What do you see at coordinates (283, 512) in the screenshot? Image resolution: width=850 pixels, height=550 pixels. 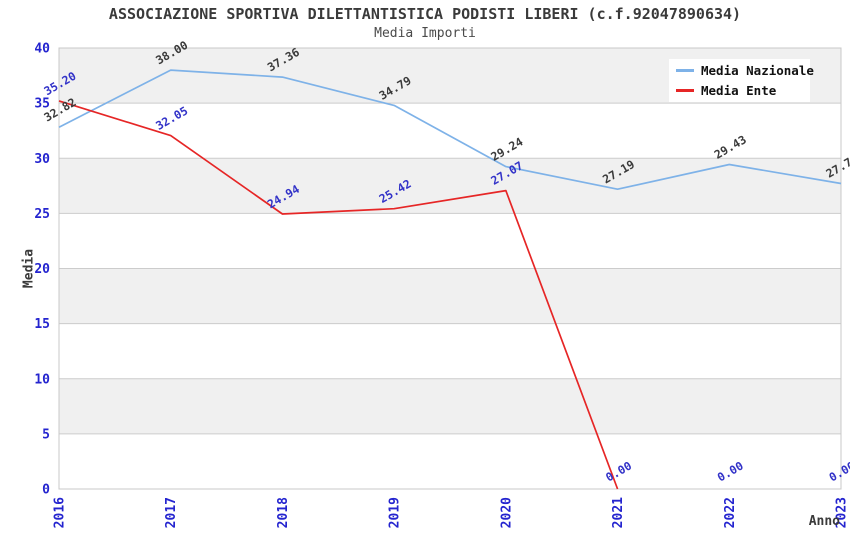 I see `x-tick-label: 2018` at bounding box center [283, 512].